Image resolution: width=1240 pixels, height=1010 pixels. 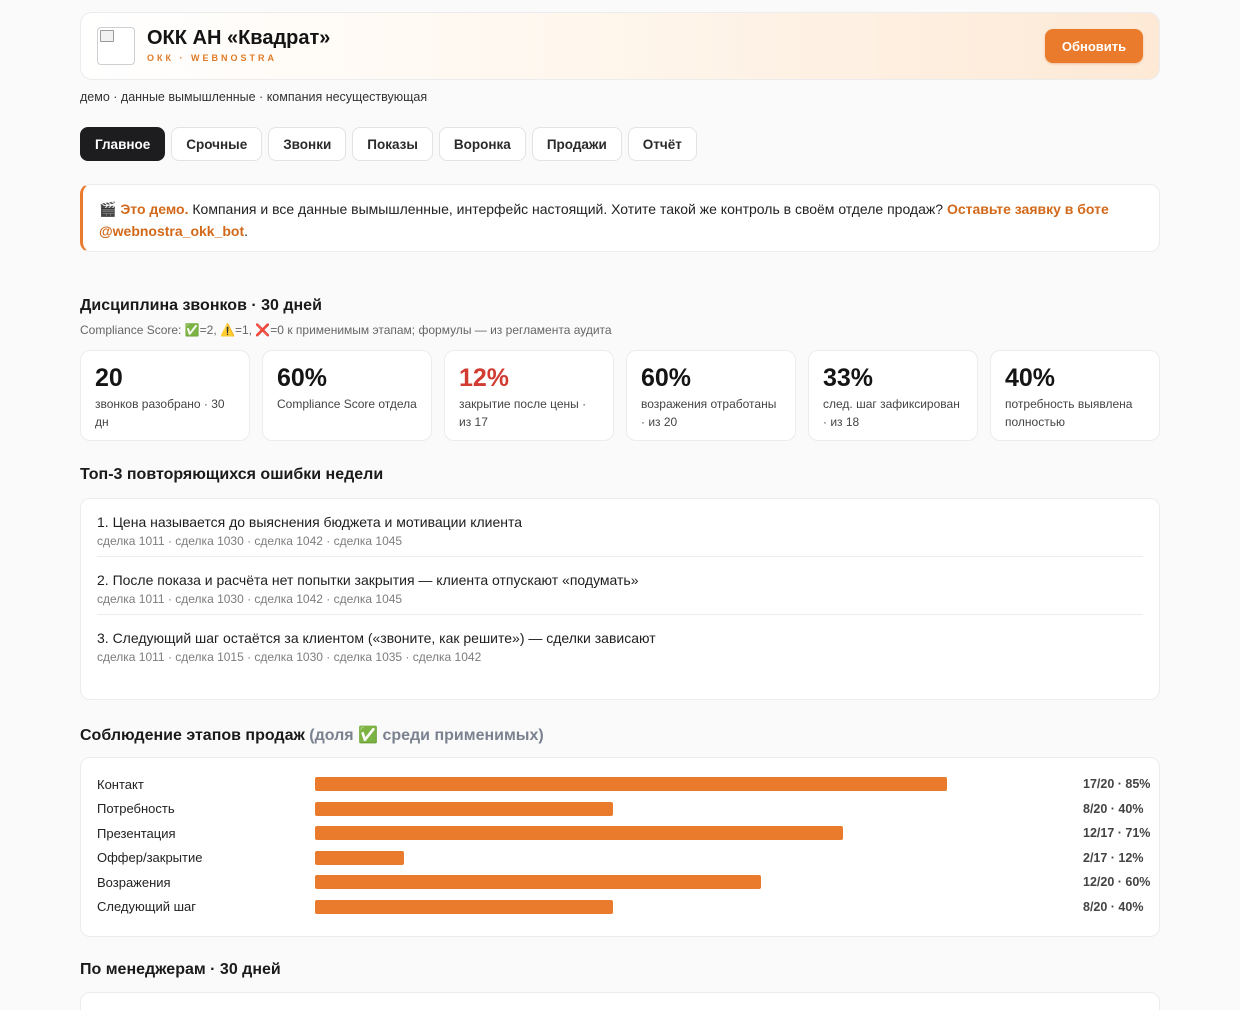 I want to click on stage-row: Возражения 12/20 · 60%, so click(x=628, y=882).